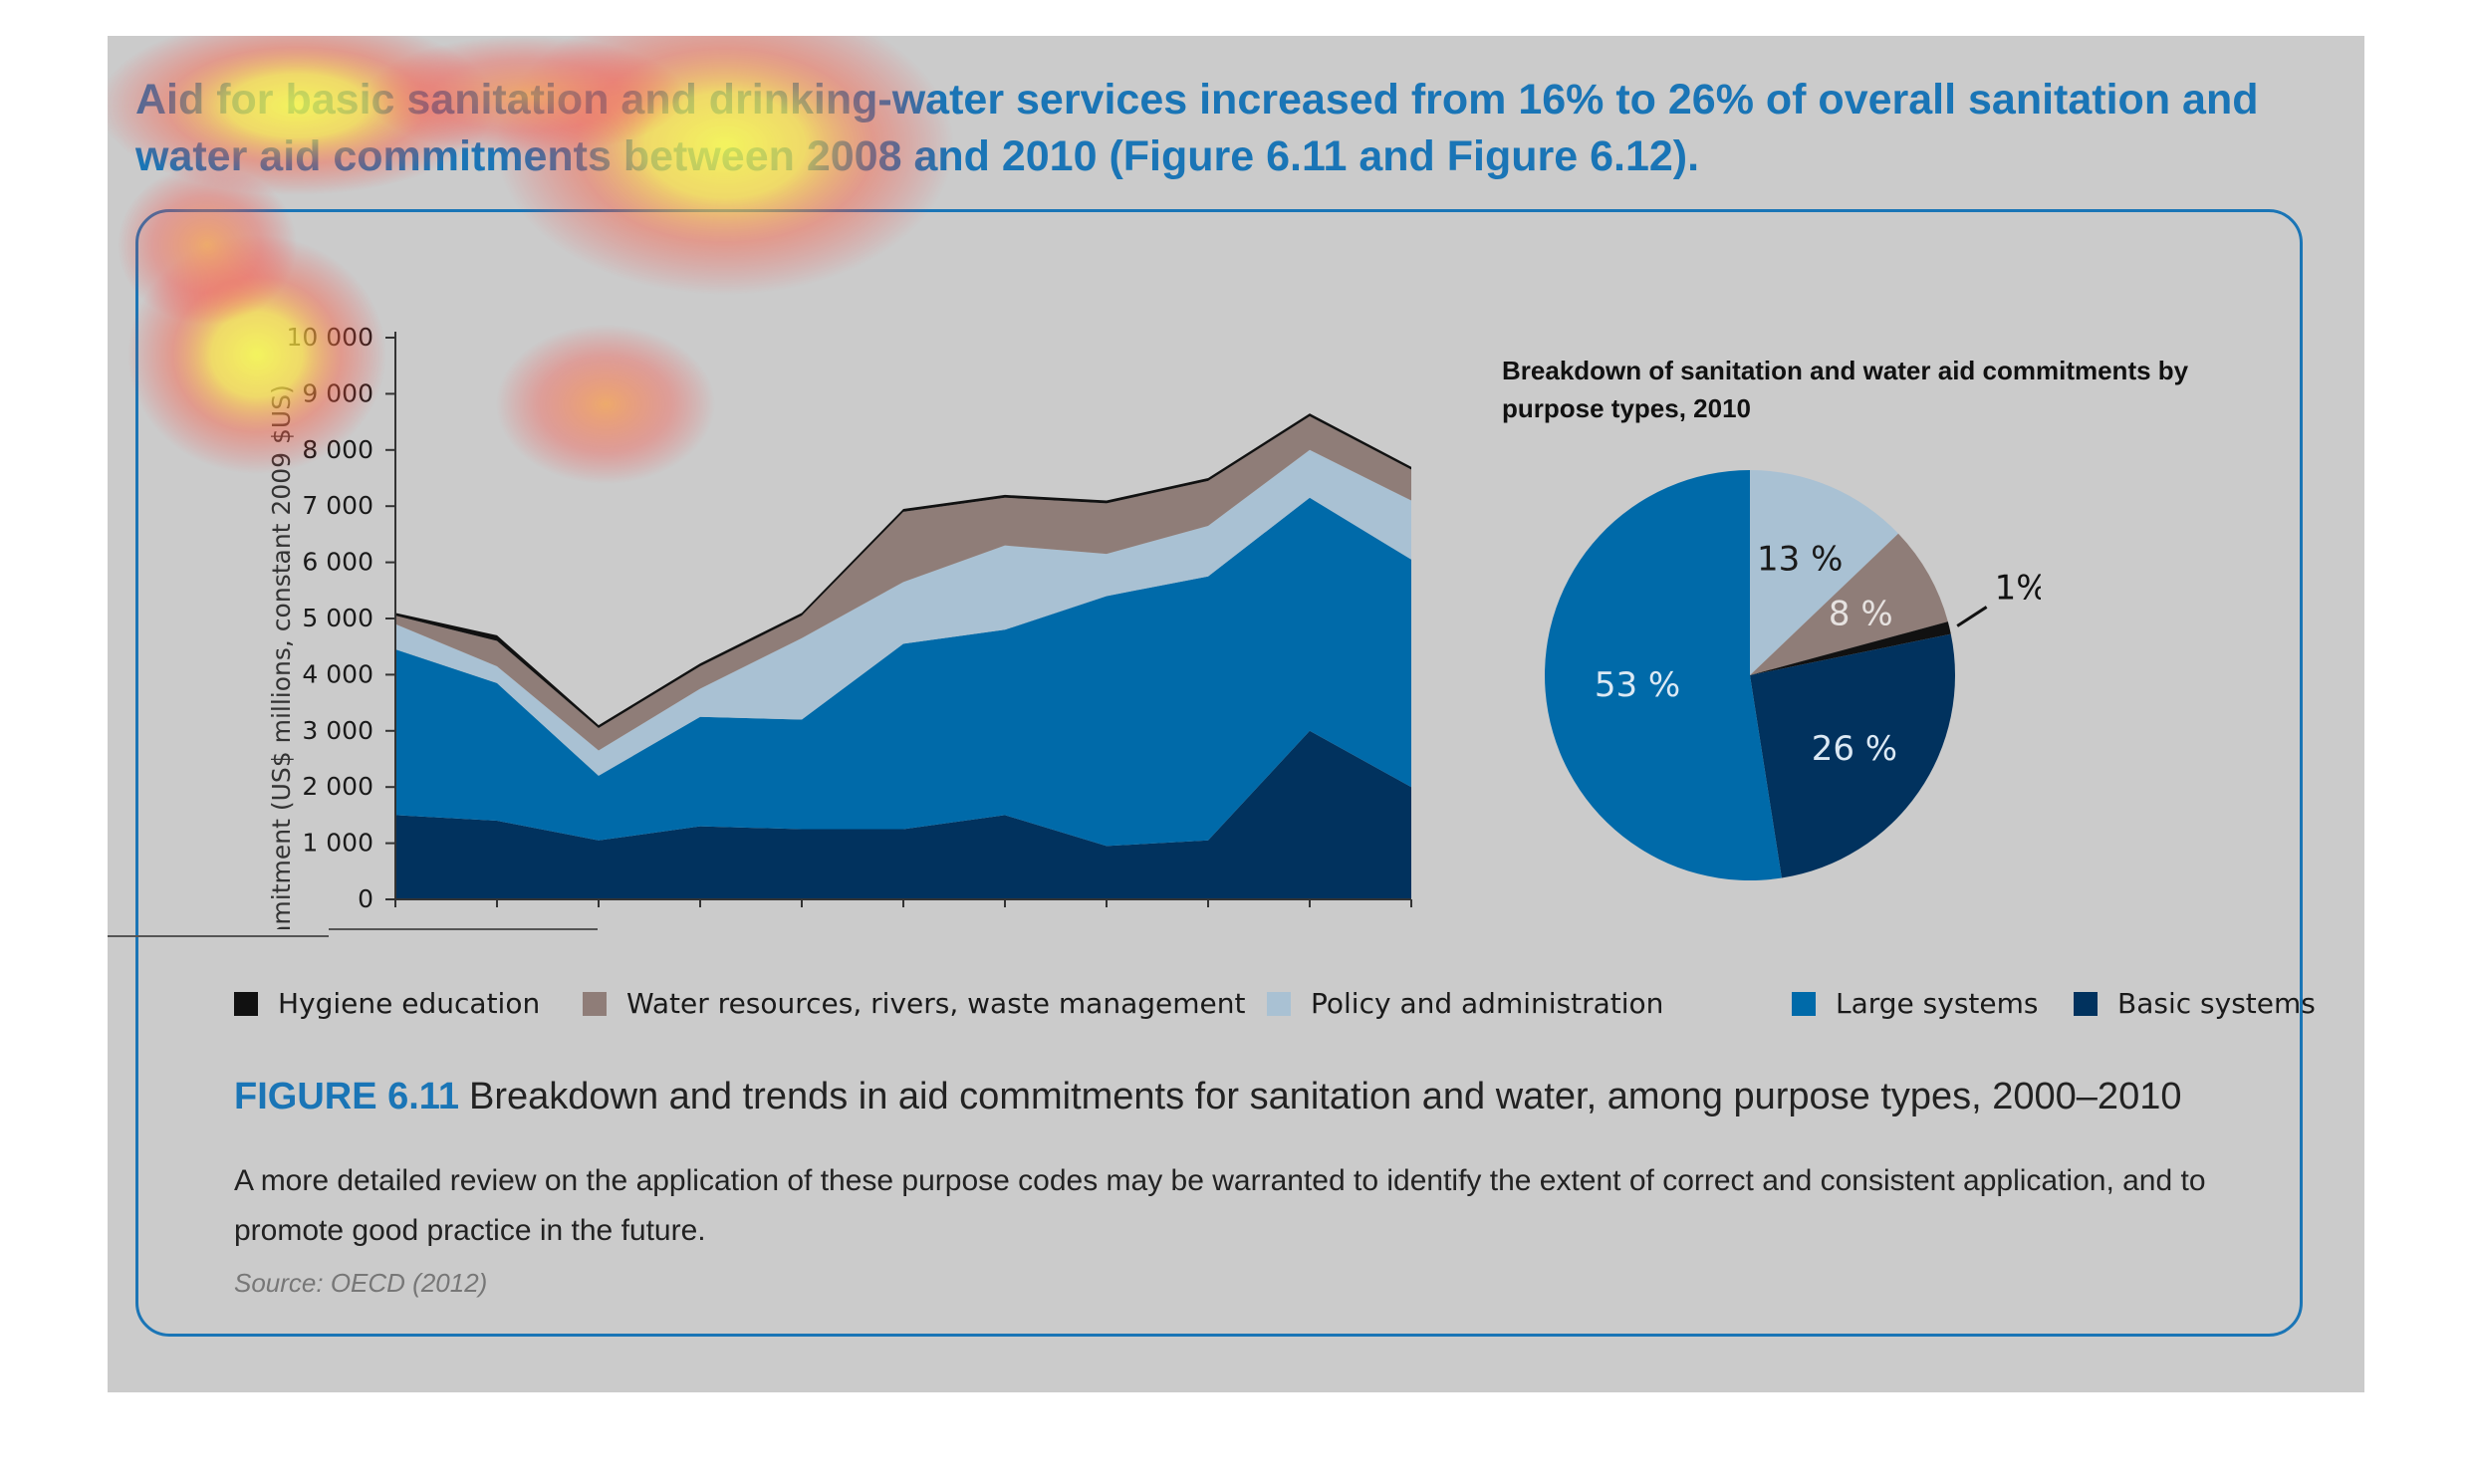 This screenshot has width=2472, height=1484. What do you see at coordinates (330, 337) in the screenshot?
I see `y-tick-label: 10 000` at bounding box center [330, 337].